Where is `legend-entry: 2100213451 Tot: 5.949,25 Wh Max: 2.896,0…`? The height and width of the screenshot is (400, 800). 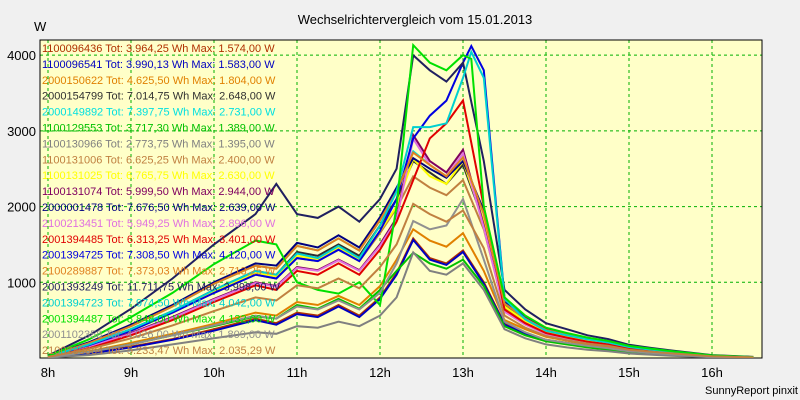 legend-entry: 2100213451 Tot: 5.949,25 Wh Max: 2.896,0… is located at coordinates (159, 224).